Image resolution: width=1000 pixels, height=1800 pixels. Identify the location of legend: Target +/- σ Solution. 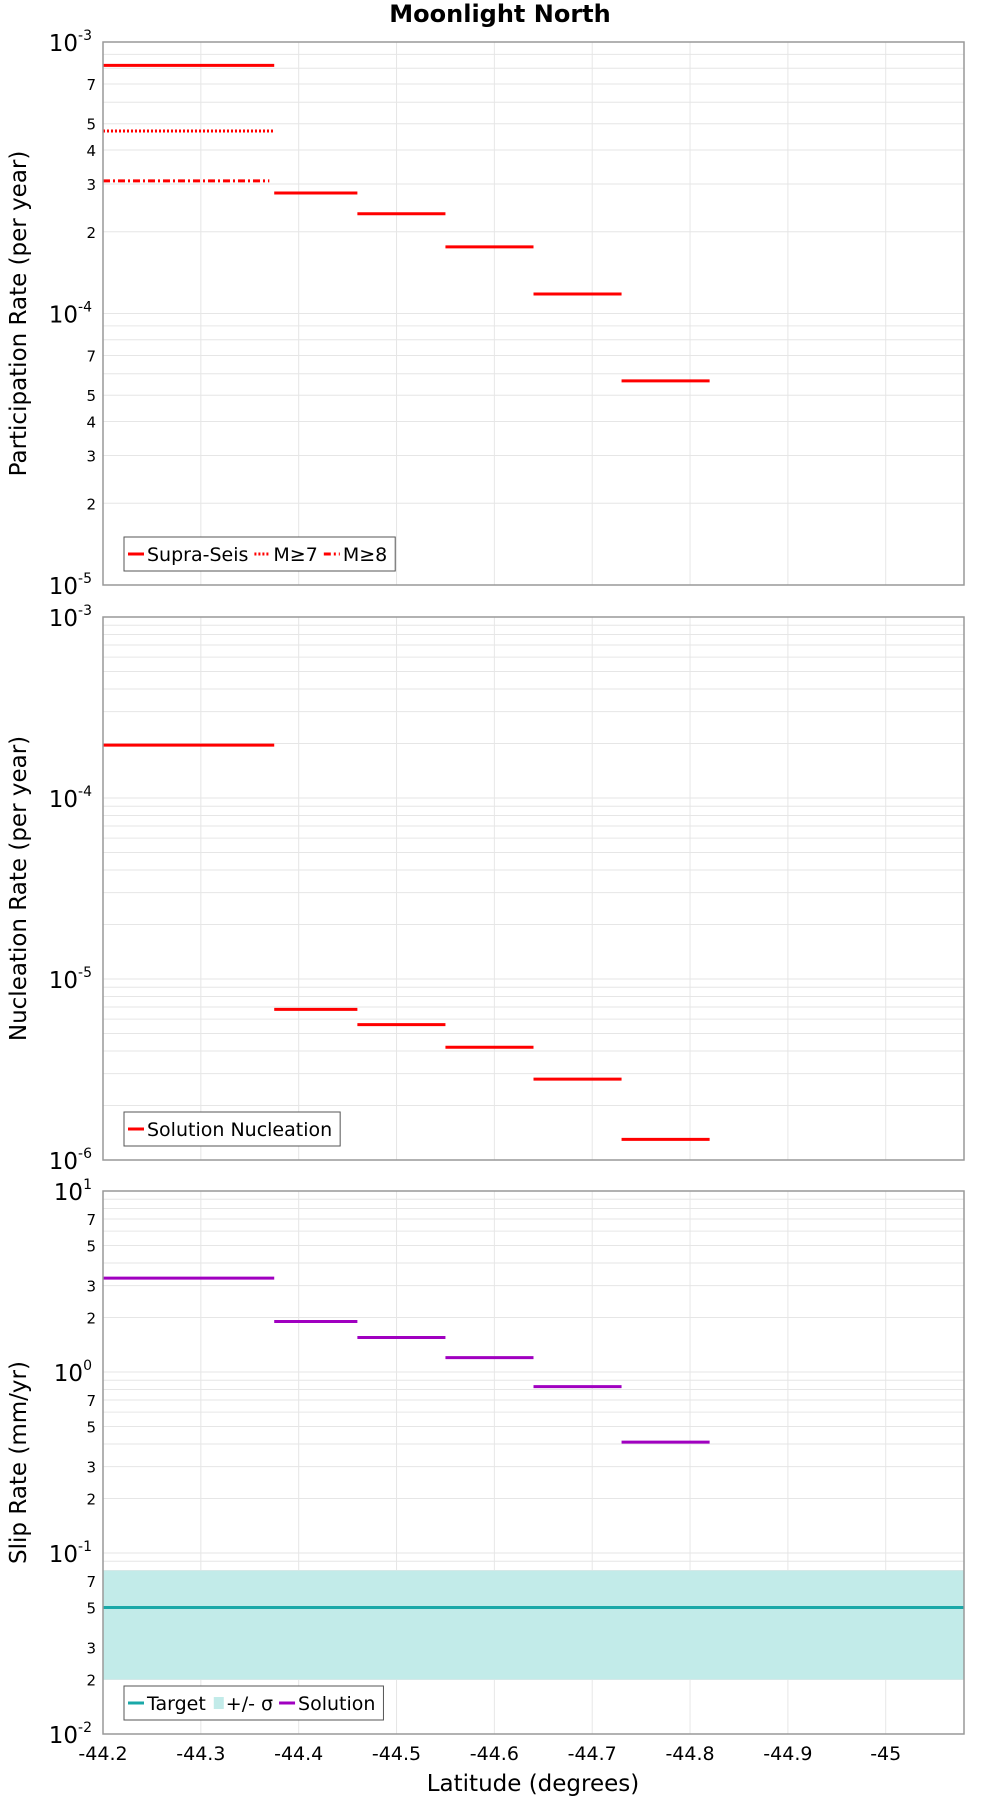
(253, 1703).